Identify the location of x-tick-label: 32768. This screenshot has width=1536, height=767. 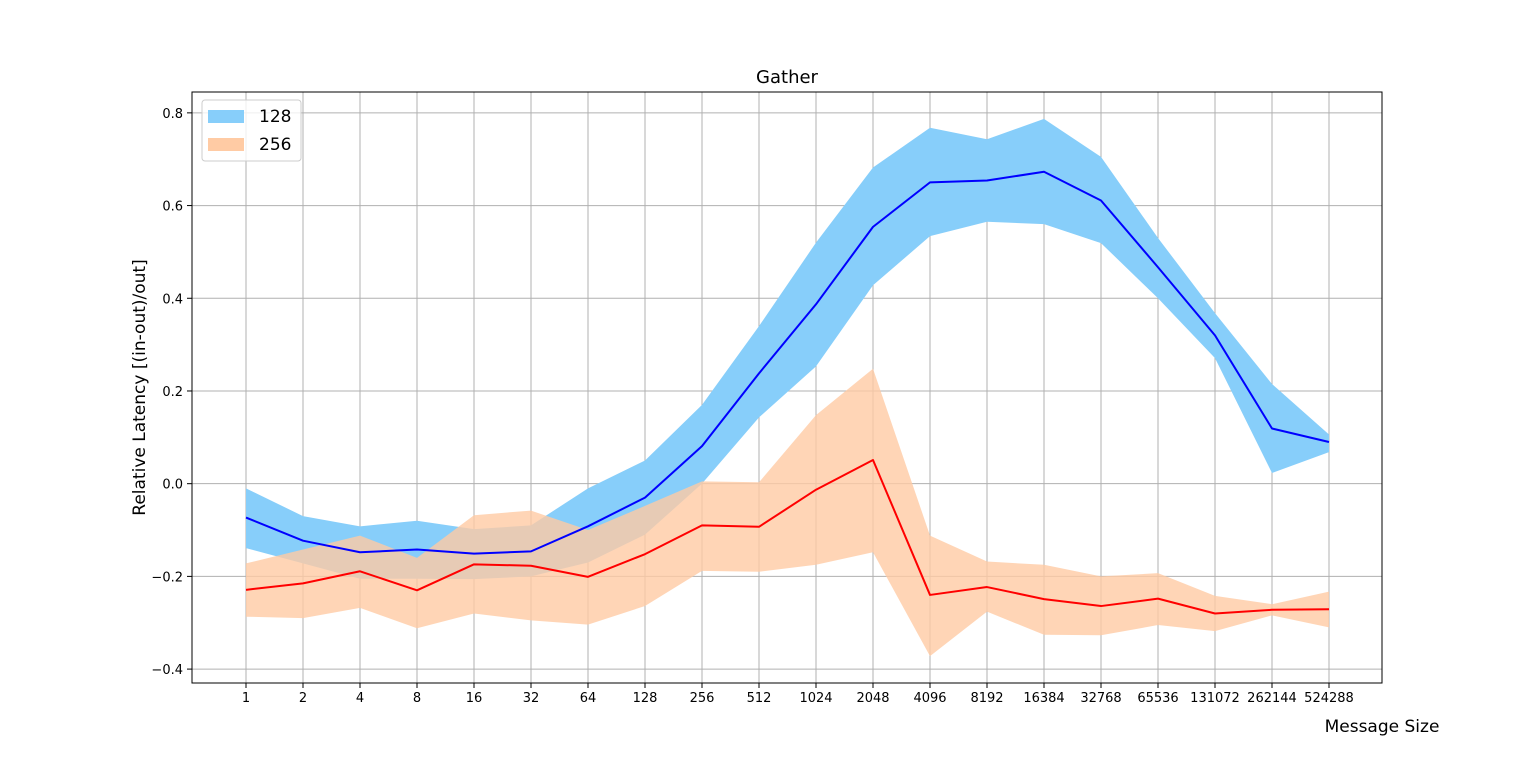
(1100, 698).